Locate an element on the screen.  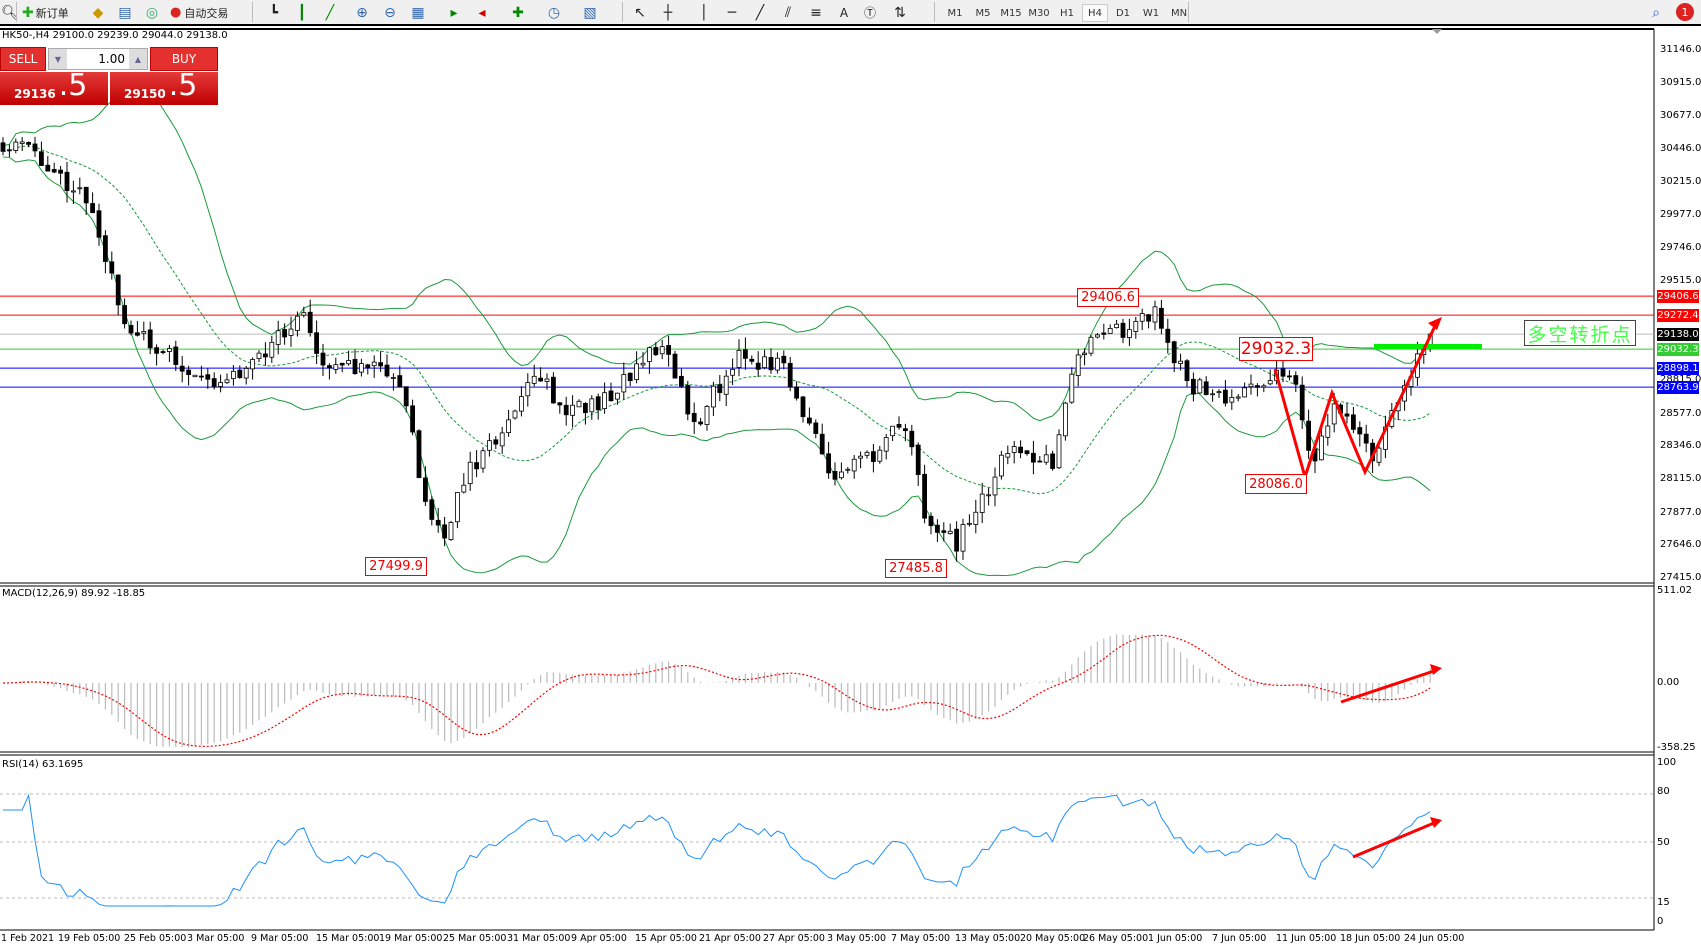
tile-windows-icon: ▦ is located at coordinates (418, 12).